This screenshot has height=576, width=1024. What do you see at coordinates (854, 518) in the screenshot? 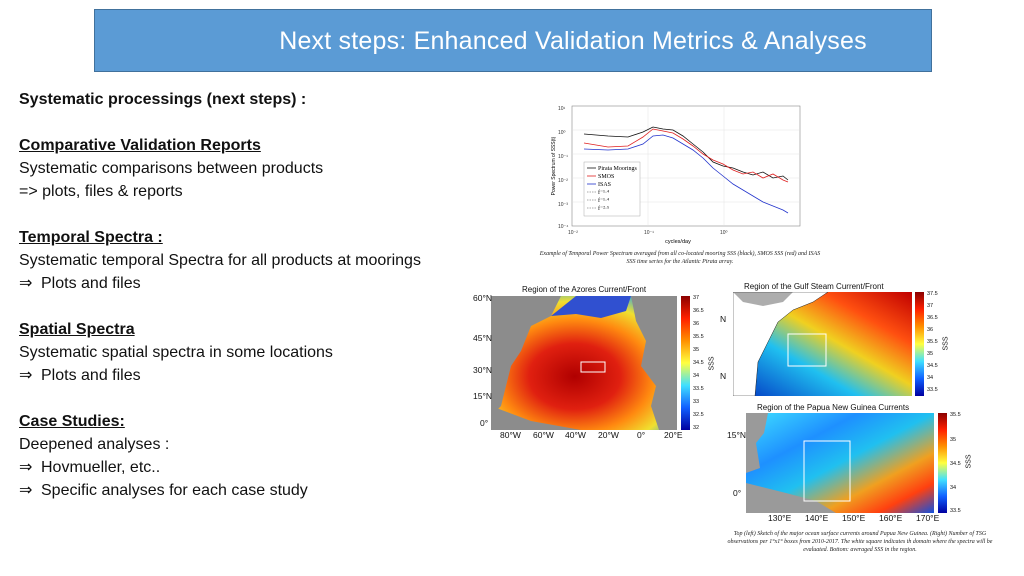
I see `lon-label: 150°E` at bounding box center [854, 518].